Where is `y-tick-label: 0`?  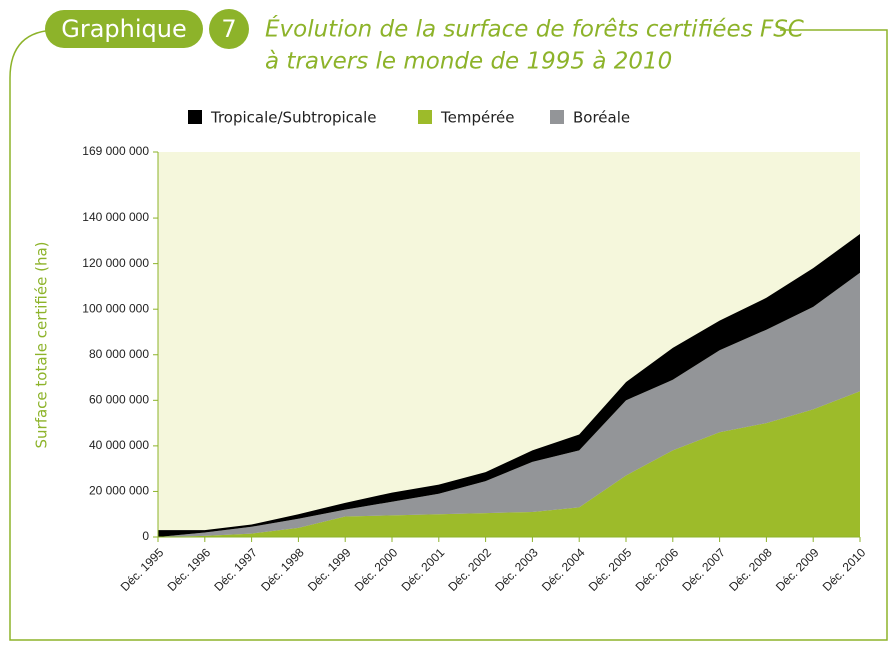 y-tick-label: 0 is located at coordinates (145, 536).